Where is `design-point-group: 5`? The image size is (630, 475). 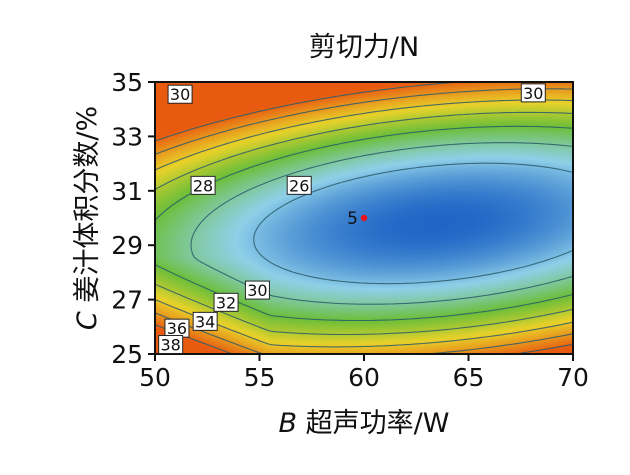 design-point-group: 5 is located at coordinates (357, 219).